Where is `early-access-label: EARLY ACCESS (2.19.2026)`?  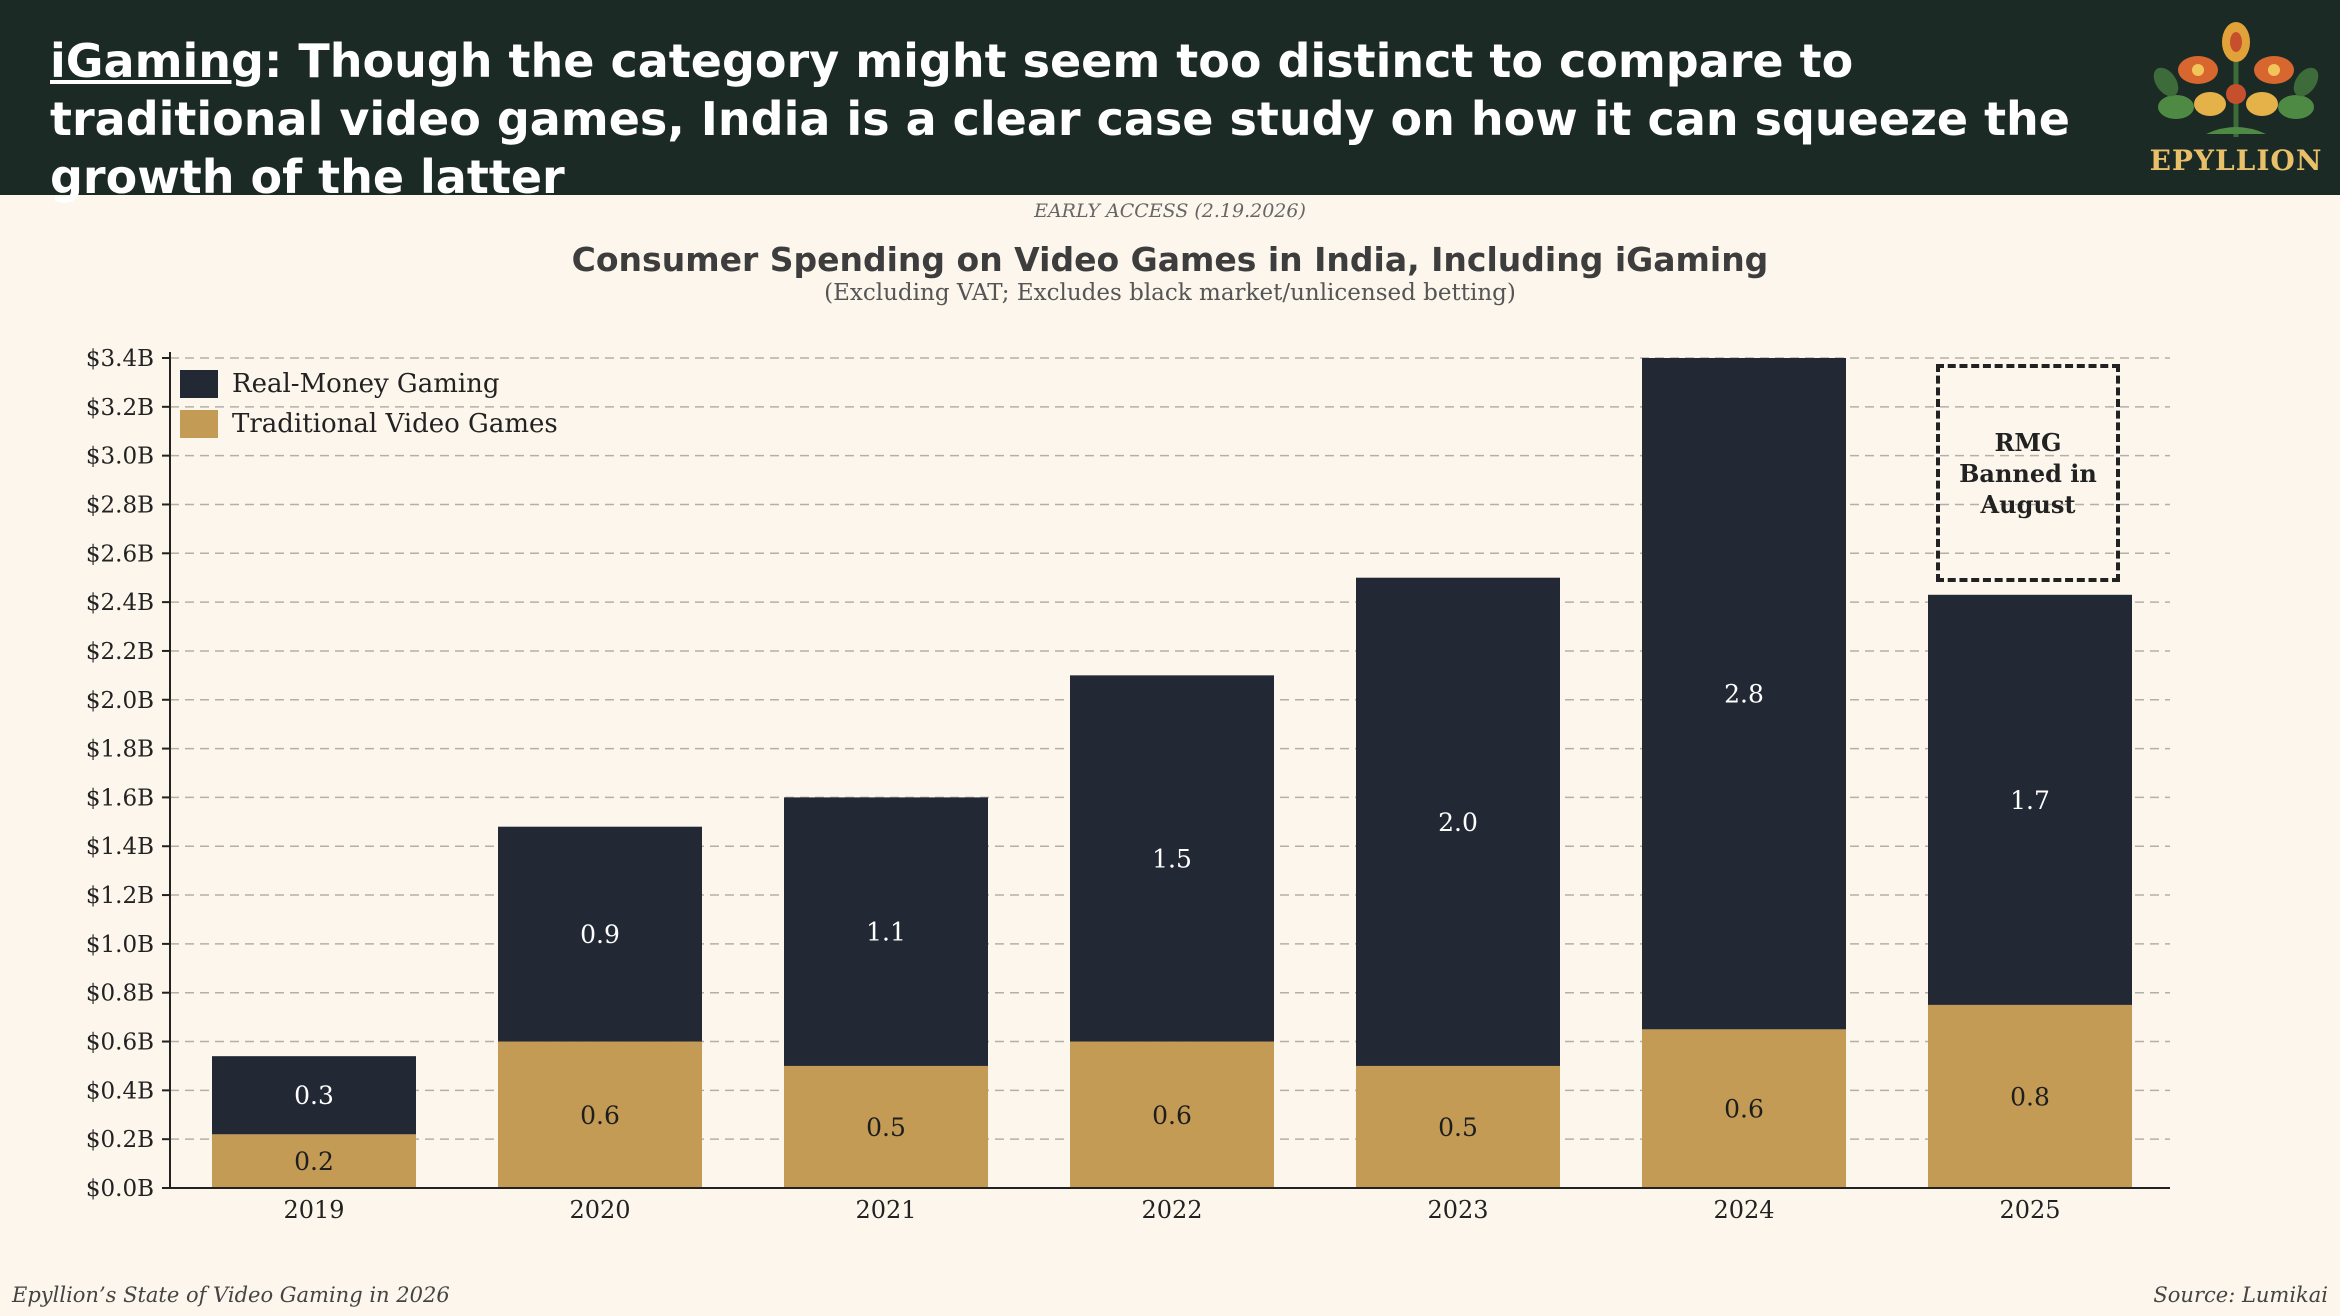 early-access-label: EARLY ACCESS (2.19.2026) is located at coordinates (1170, 211).